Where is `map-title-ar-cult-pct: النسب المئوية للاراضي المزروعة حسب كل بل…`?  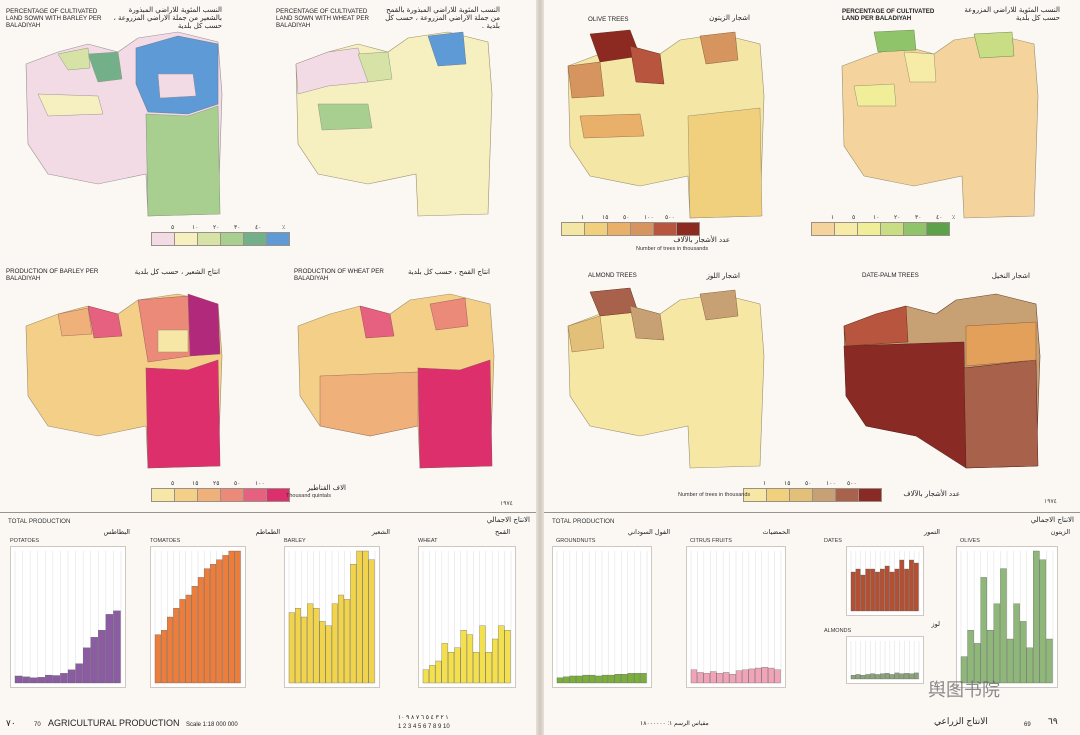
map-title-ar-cult-pct: النسب المئوية للاراضي المزروعة حسب كل بل… is located at coordinates (1012, 14).